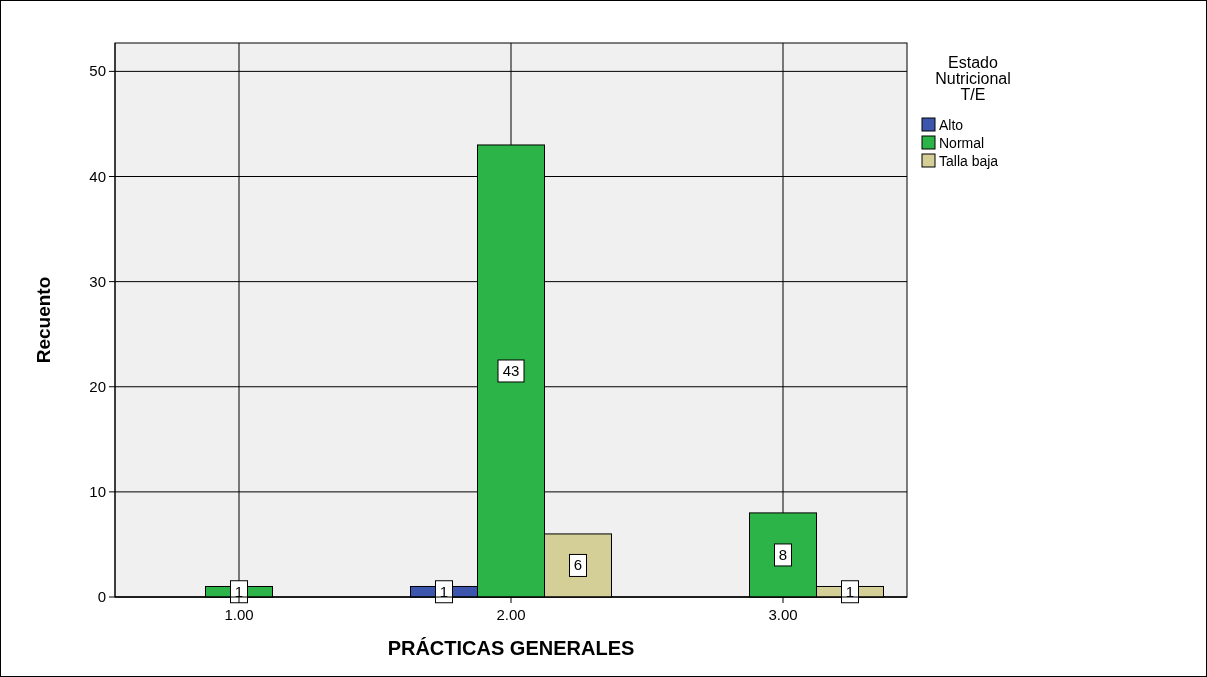 This screenshot has height=677, width=1207. I want to click on y-tick-label: 50, so click(97, 71).